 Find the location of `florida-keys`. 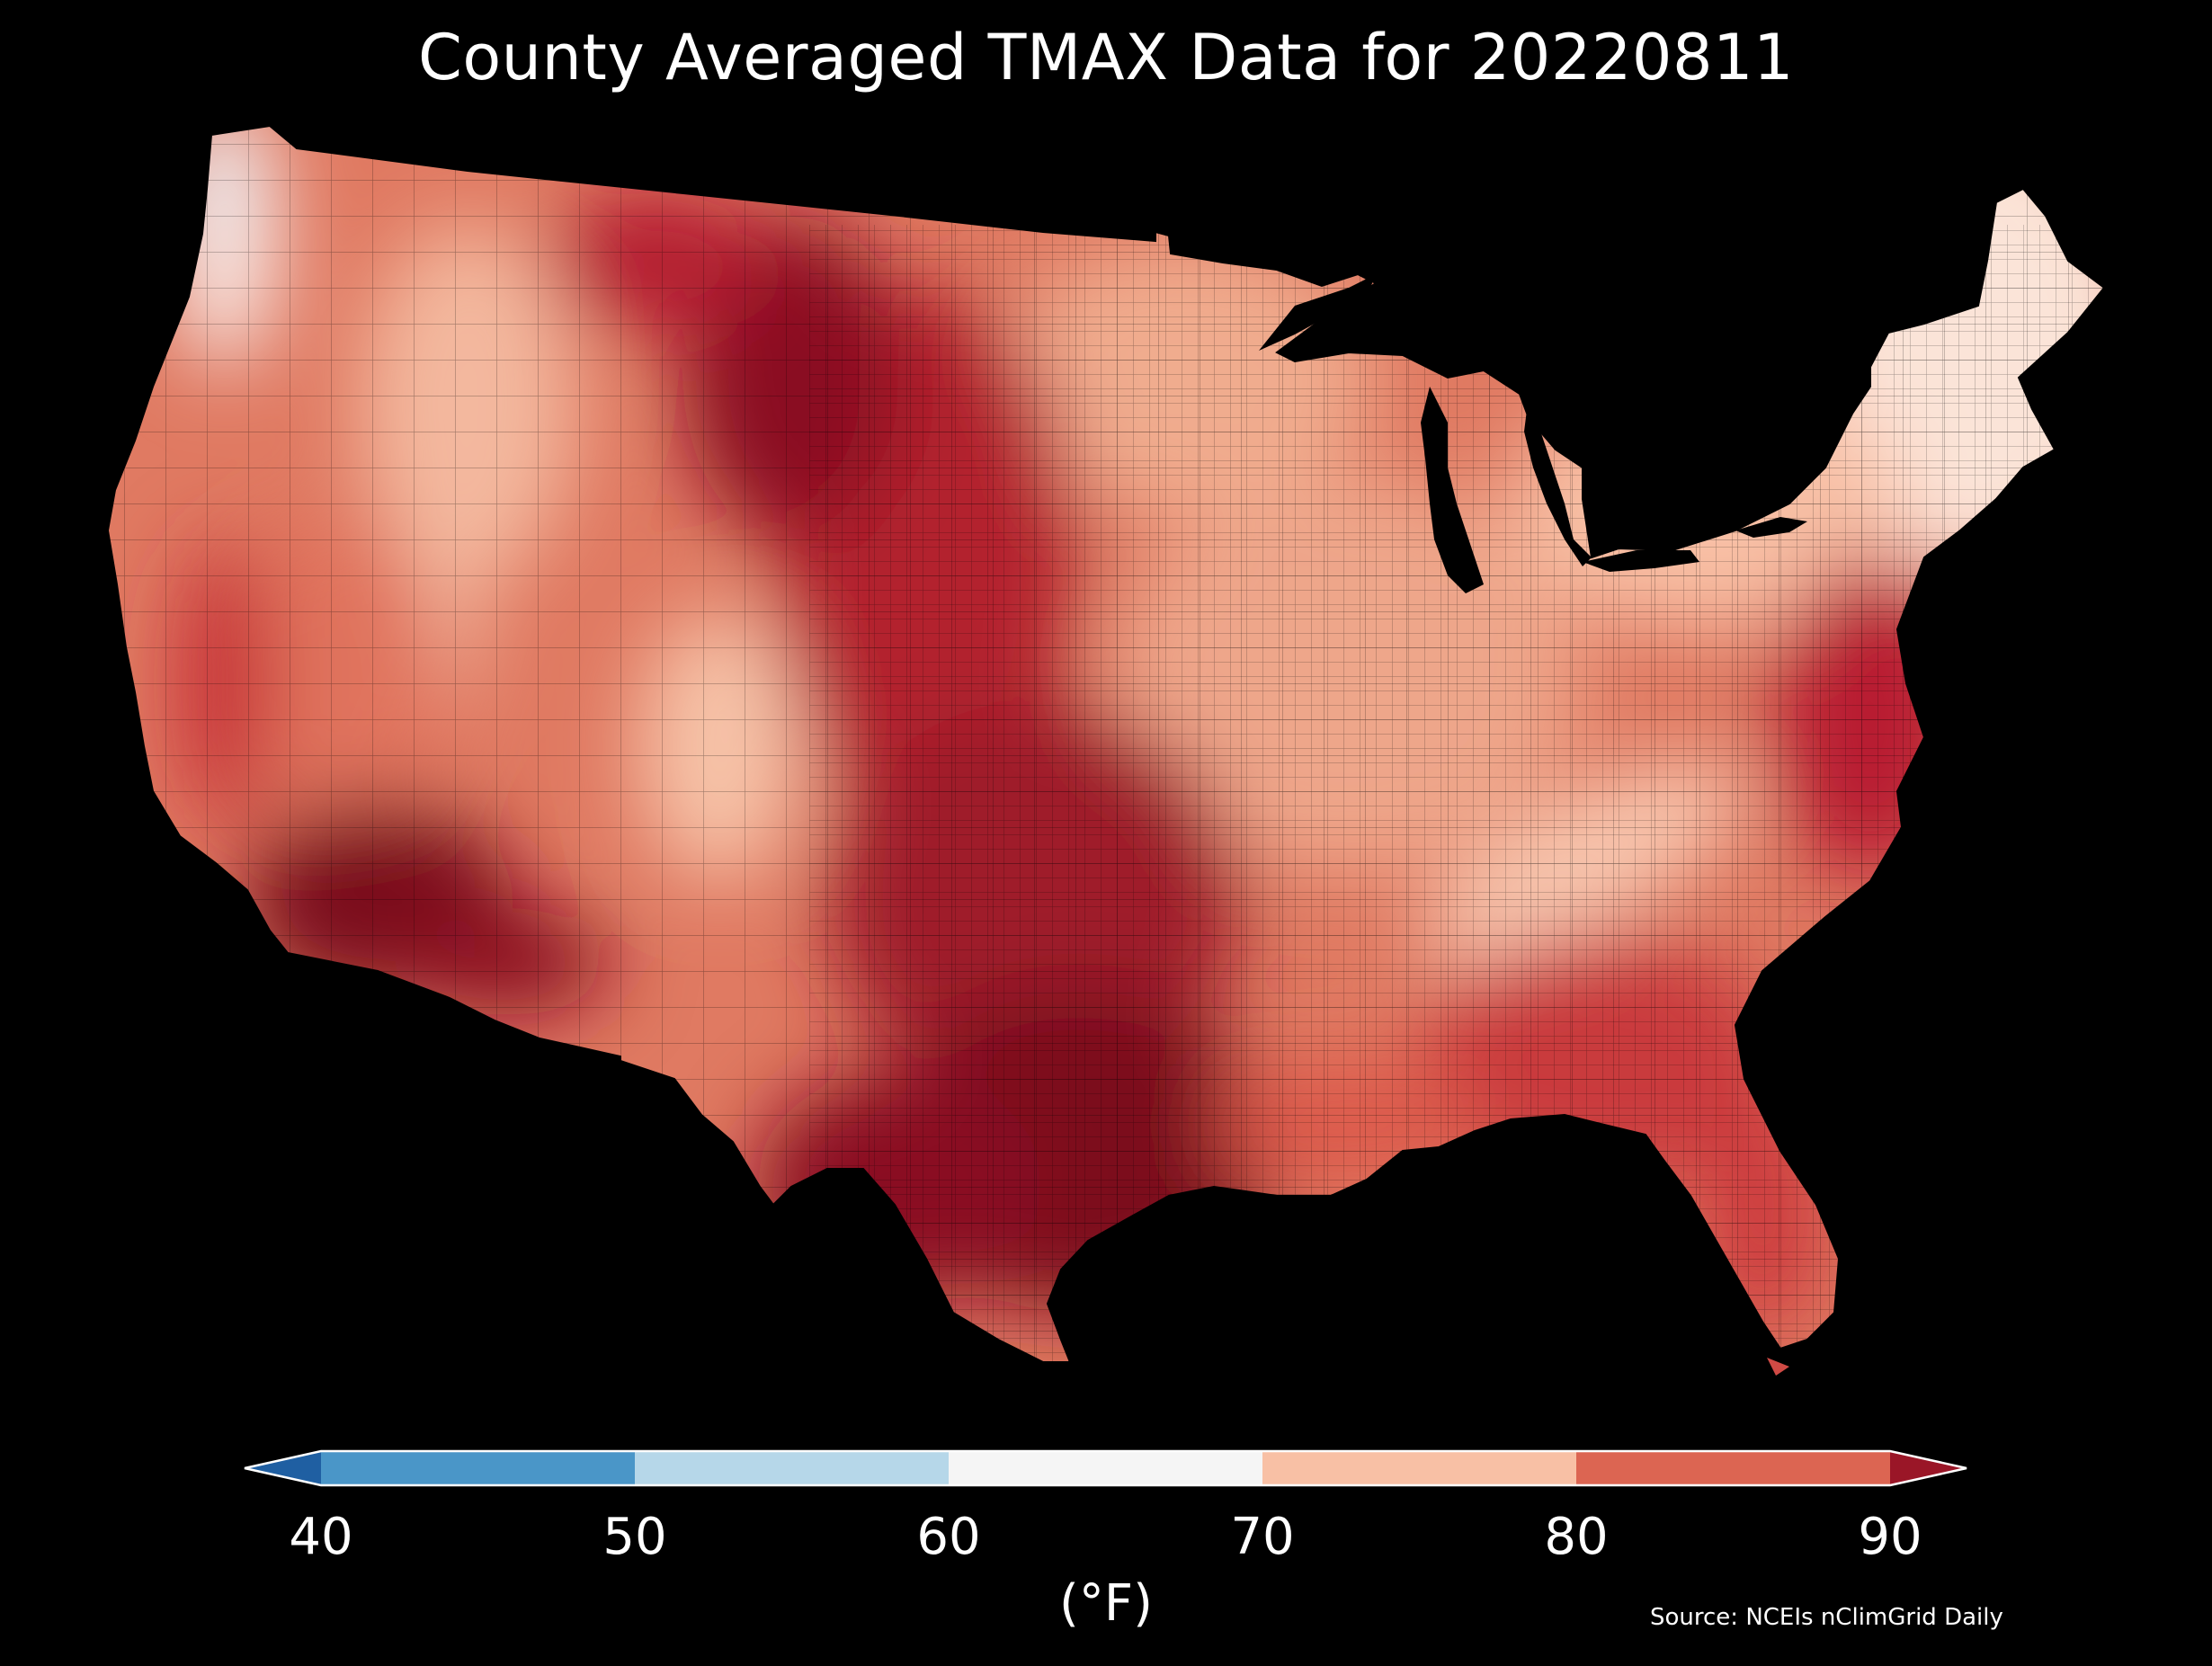

florida-keys is located at coordinates (1778, 1367).